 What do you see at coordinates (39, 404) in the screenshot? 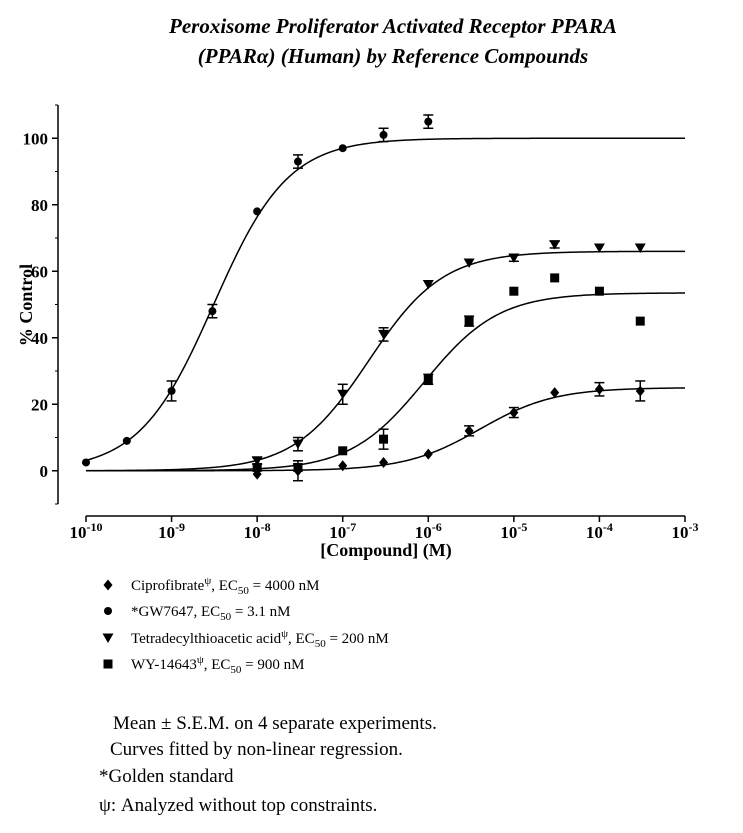
I see `y-tick-label: 20` at bounding box center [39, 404].